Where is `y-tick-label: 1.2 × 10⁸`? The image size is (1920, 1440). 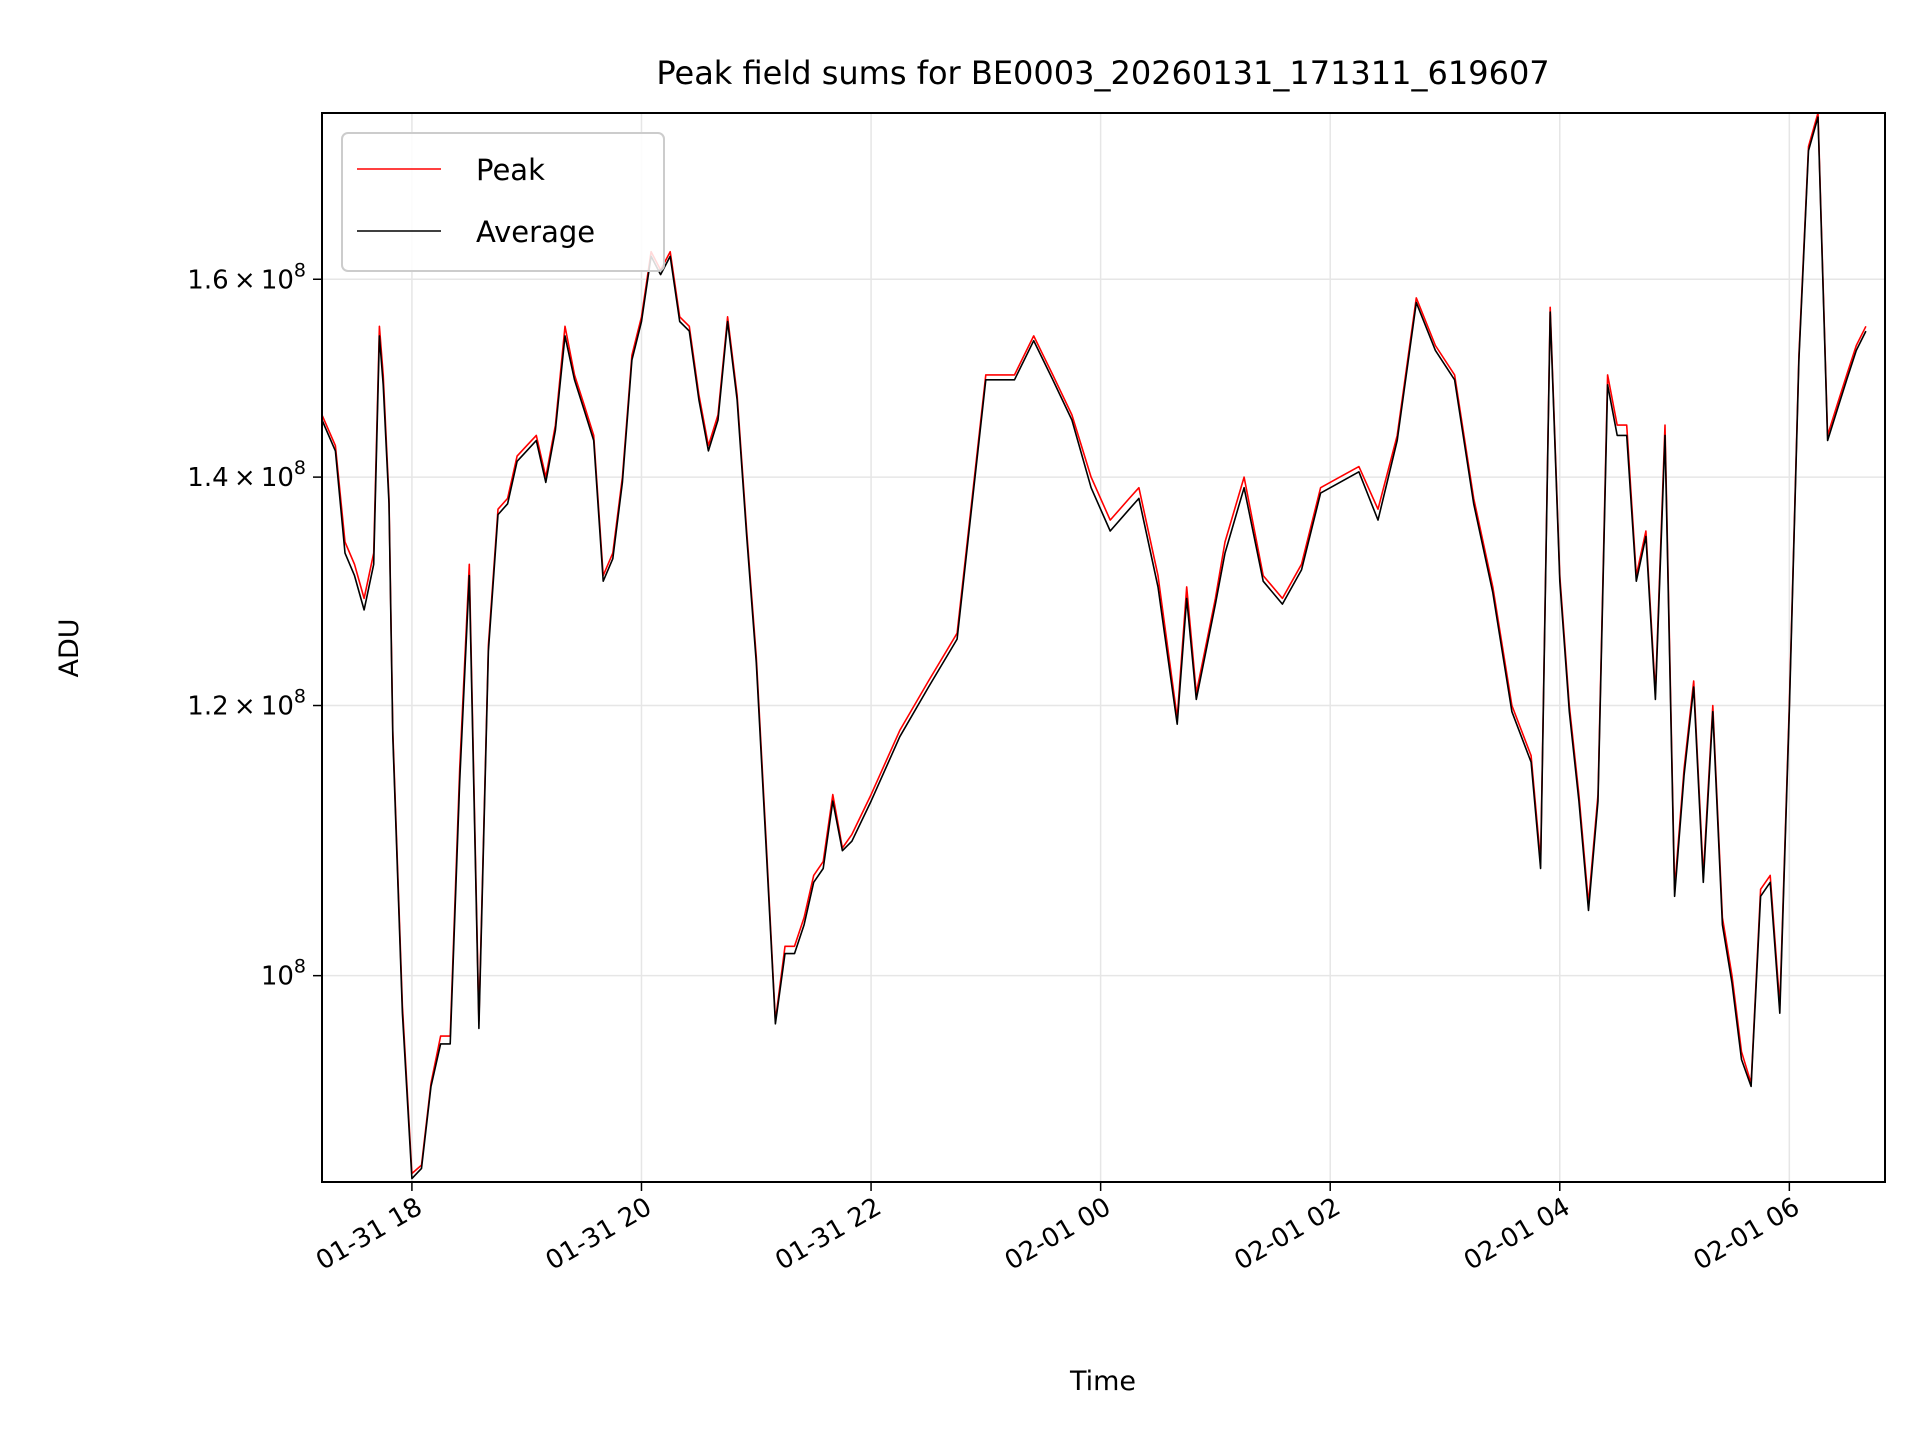 y-tick-label: 1.2 × 10⁸ is located at coordinates (246, 704).